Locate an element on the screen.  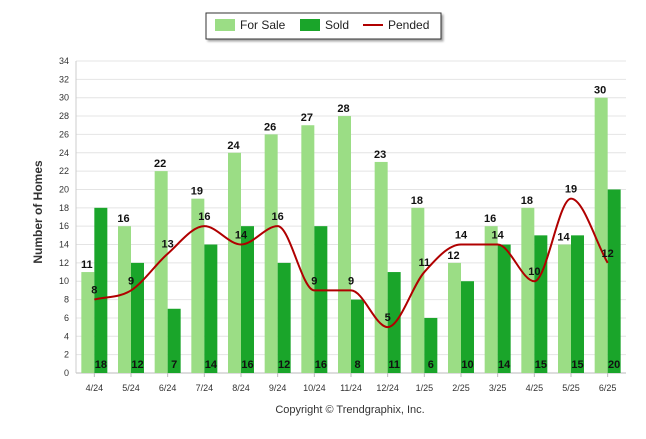
y-tick-label: 24 is located at coordinates (64, 153).